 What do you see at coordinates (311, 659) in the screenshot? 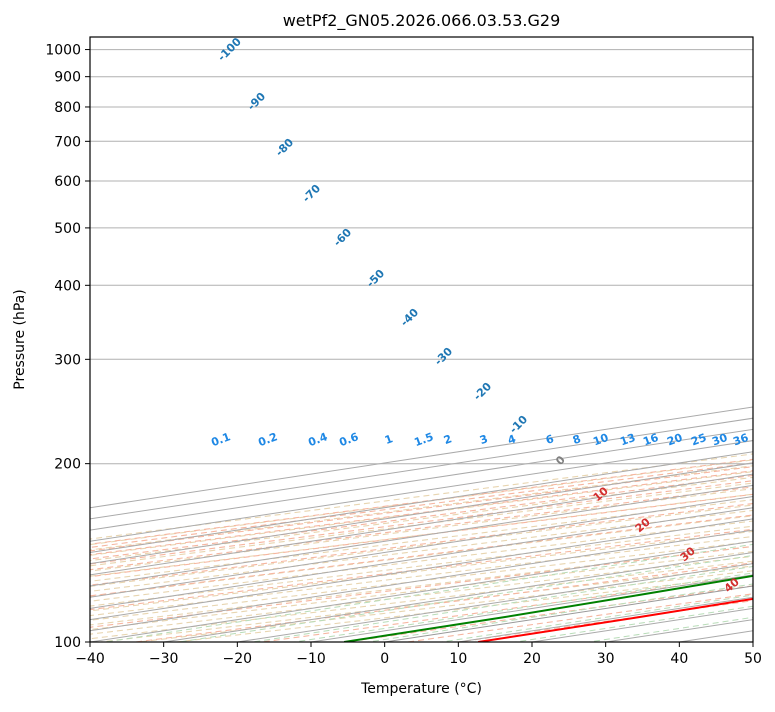
I see `x-tick-label: −10` at bounding box center [311, 659].